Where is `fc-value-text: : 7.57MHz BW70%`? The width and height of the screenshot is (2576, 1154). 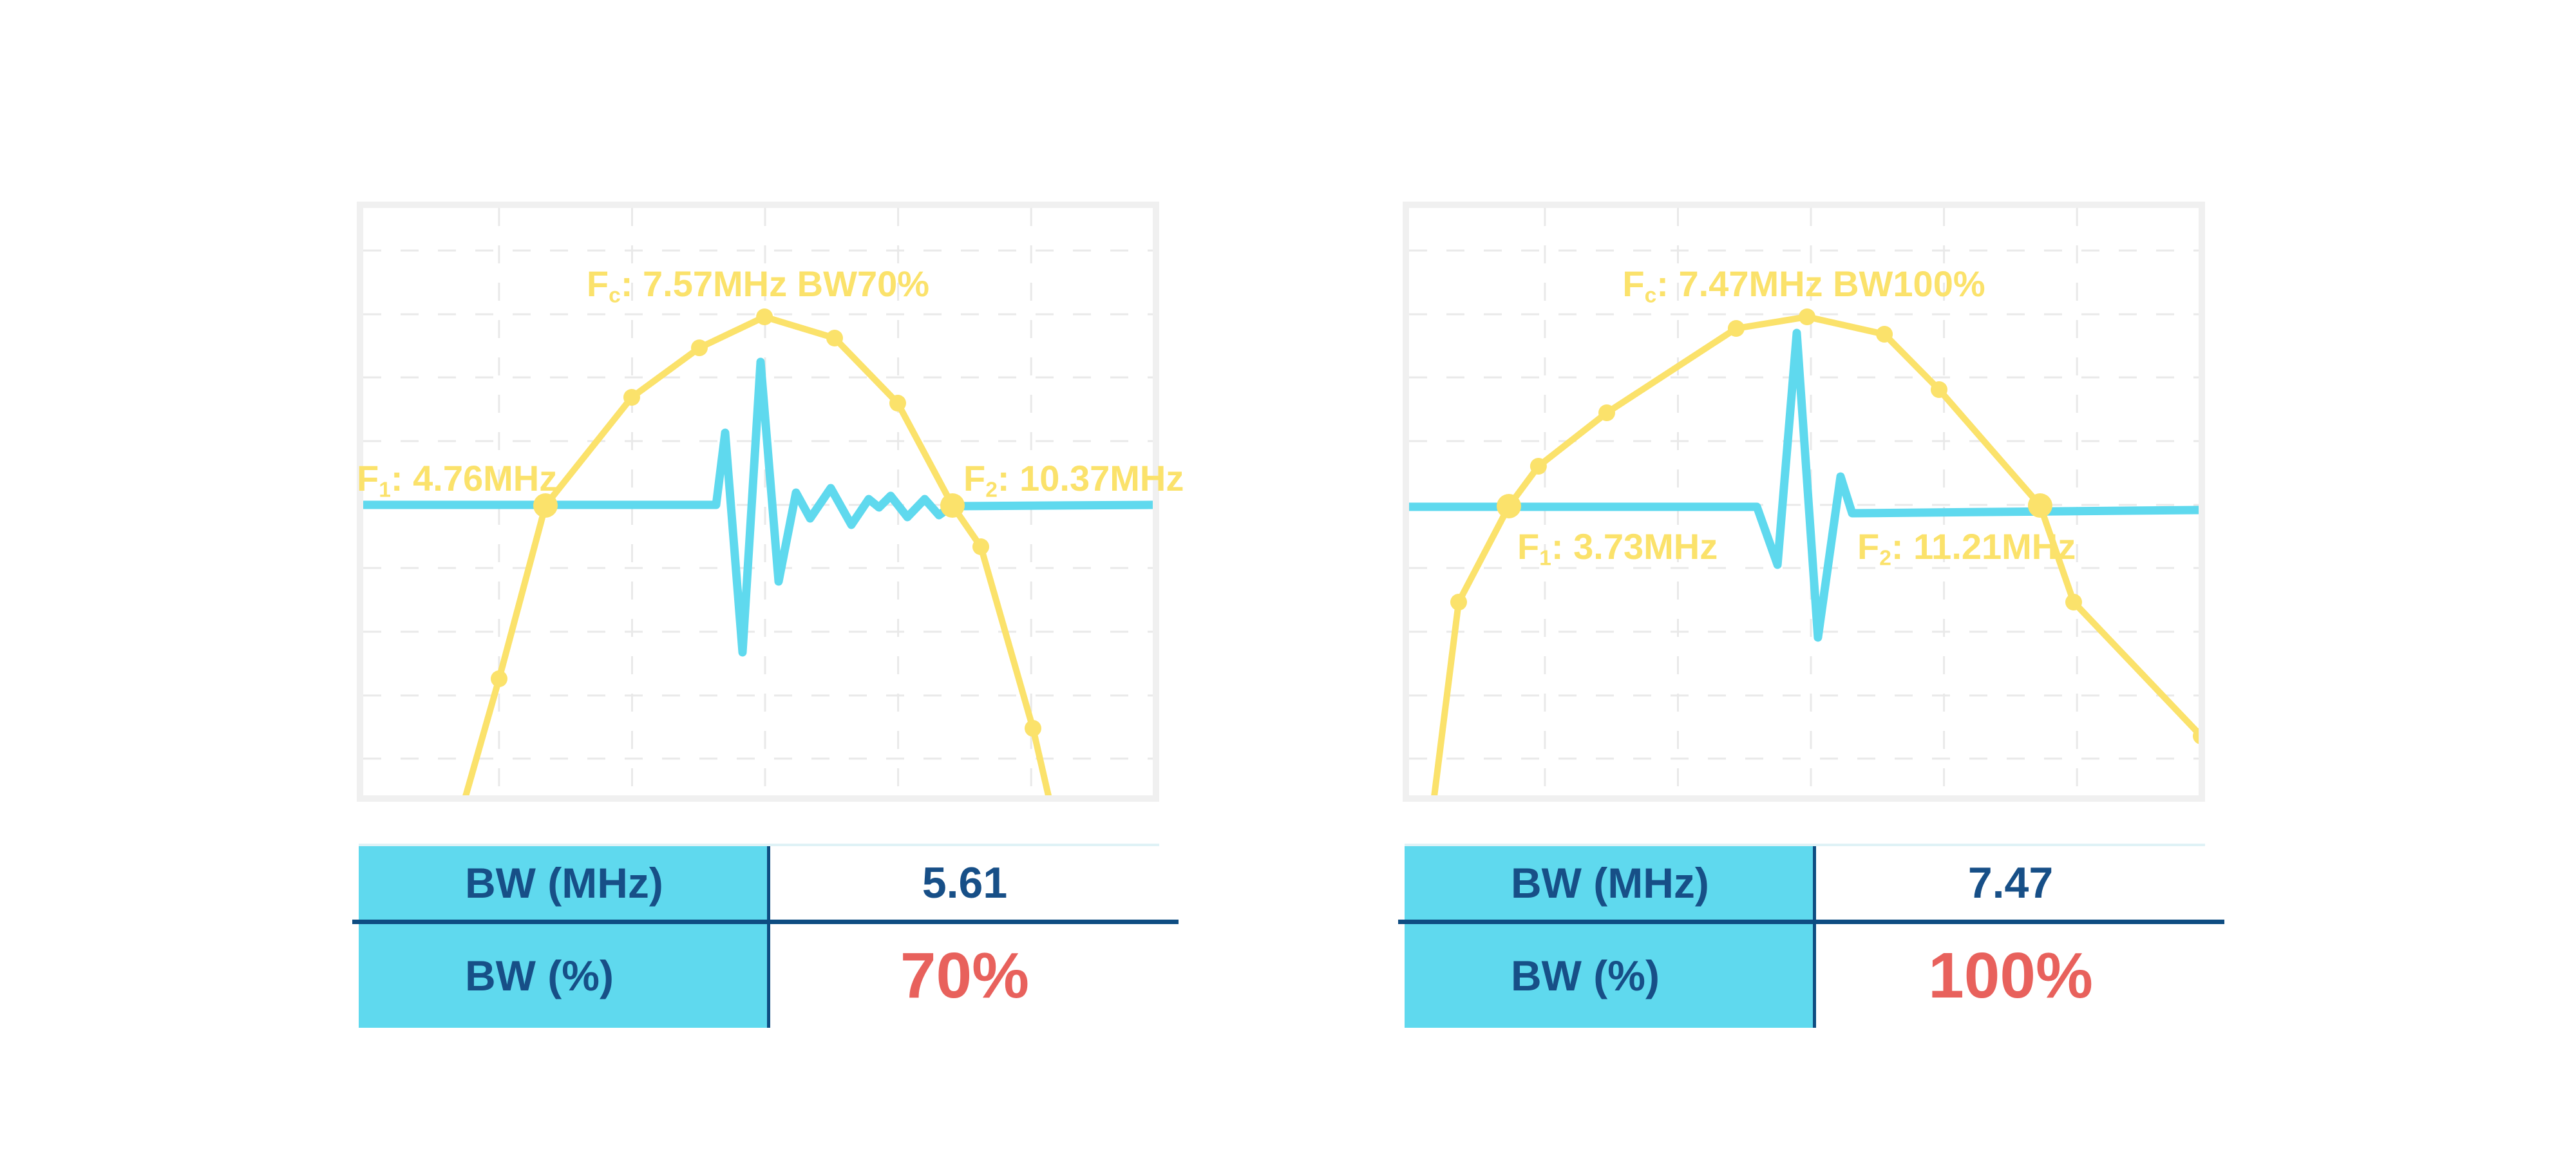
fc-value-text: : 7.57MHz BW70% is located at coordinates (775, 283).